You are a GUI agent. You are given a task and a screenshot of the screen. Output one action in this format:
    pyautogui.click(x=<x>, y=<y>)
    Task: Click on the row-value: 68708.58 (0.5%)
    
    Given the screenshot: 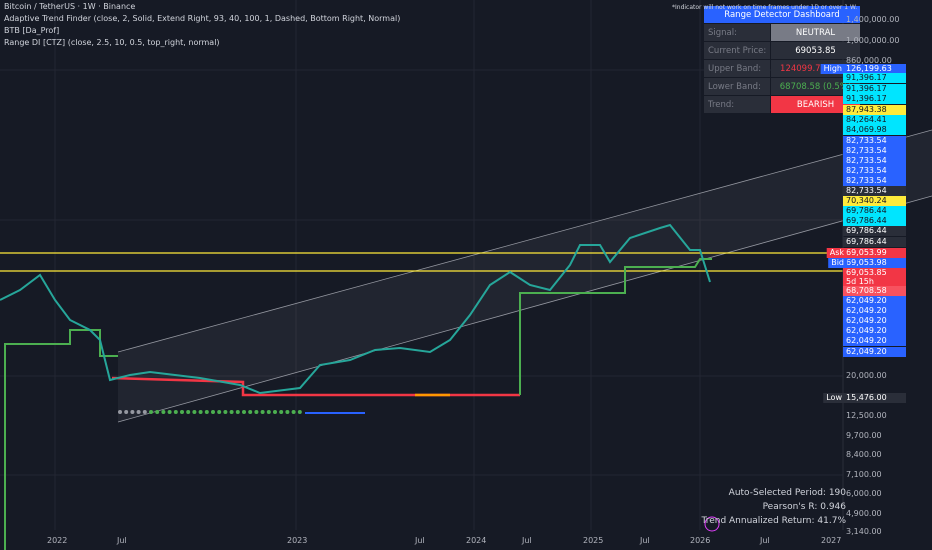 What is the action you would take?
    pyautogui.click(x=815, y=86)
    